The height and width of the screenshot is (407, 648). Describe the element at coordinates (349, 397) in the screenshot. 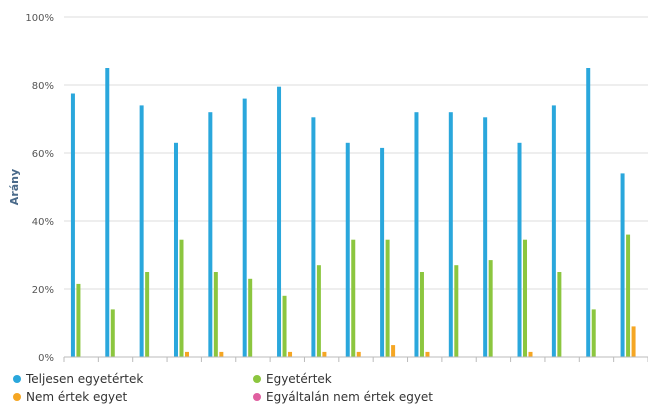

I see `legend-label: Egyáltalán nem értek egyet` at that location.